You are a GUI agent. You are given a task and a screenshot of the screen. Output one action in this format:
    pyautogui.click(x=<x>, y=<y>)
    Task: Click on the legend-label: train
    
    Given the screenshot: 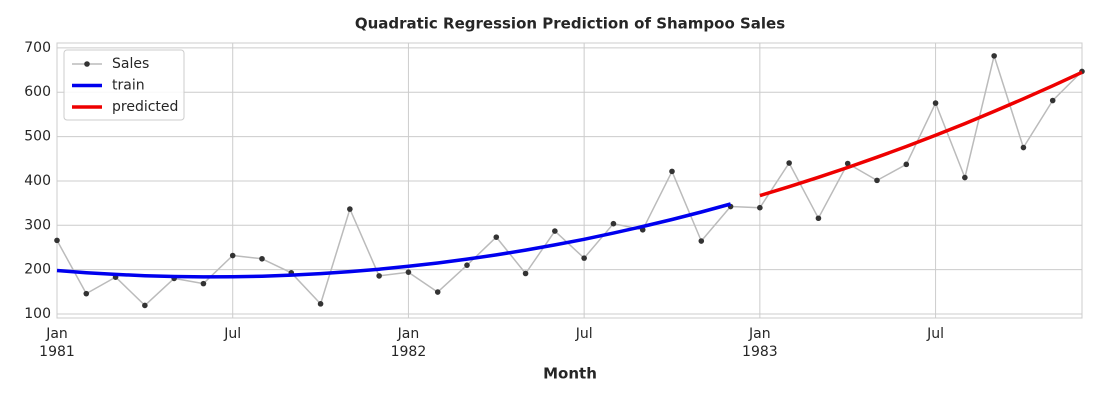 What is the action you would take?
    pyautogui.click(x=128, y=86)
    